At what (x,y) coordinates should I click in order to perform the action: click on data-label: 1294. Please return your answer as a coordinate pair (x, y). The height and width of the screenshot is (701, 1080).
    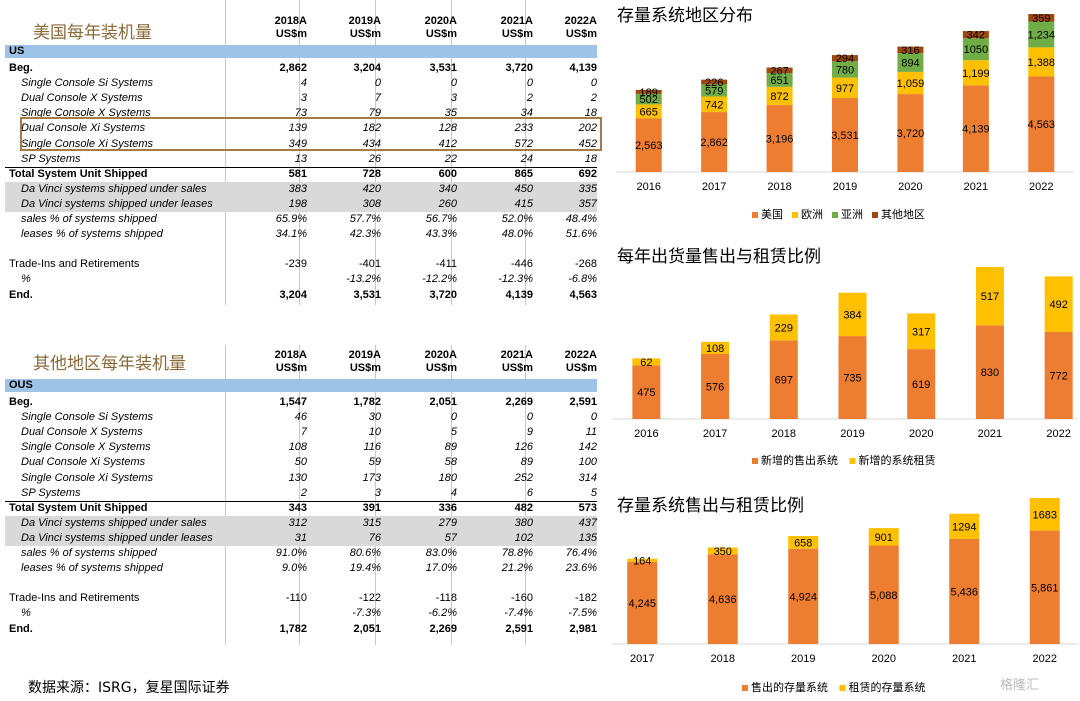
    Looking at the image, I should click on (964, 527).